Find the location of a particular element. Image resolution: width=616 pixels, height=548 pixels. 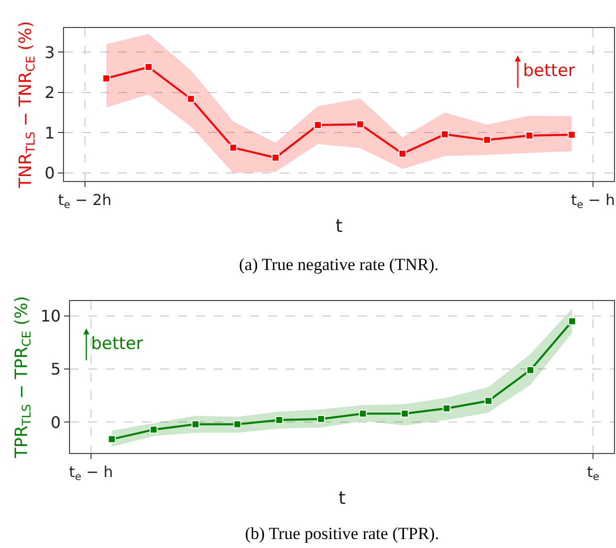

text: t$_{e}$ − 2h is located at coordinates (85, 201).